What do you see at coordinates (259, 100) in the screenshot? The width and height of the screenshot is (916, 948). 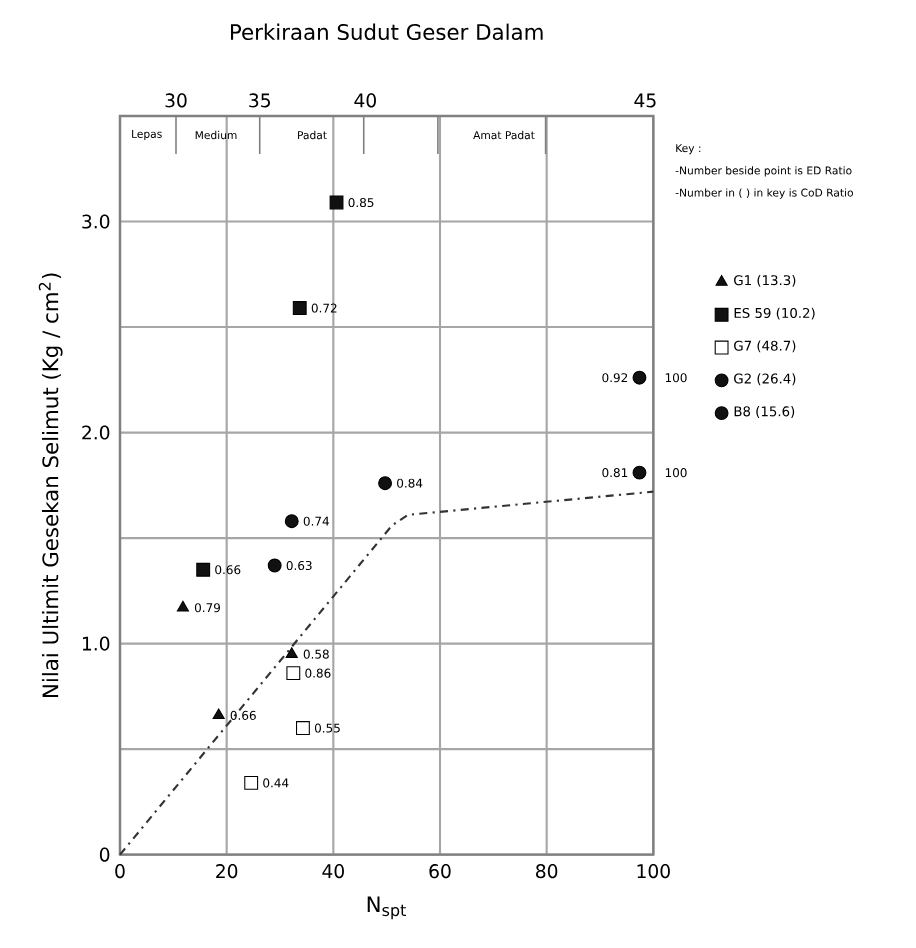 I see `text: 35` at bounding box center [259, 100].